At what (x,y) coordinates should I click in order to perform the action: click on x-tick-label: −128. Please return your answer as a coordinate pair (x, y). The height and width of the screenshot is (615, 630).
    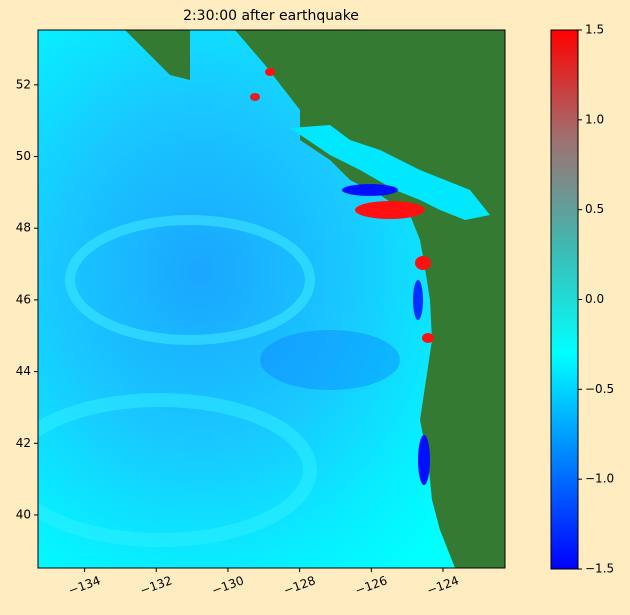
    Looking at the image, I should click on (300, 585).